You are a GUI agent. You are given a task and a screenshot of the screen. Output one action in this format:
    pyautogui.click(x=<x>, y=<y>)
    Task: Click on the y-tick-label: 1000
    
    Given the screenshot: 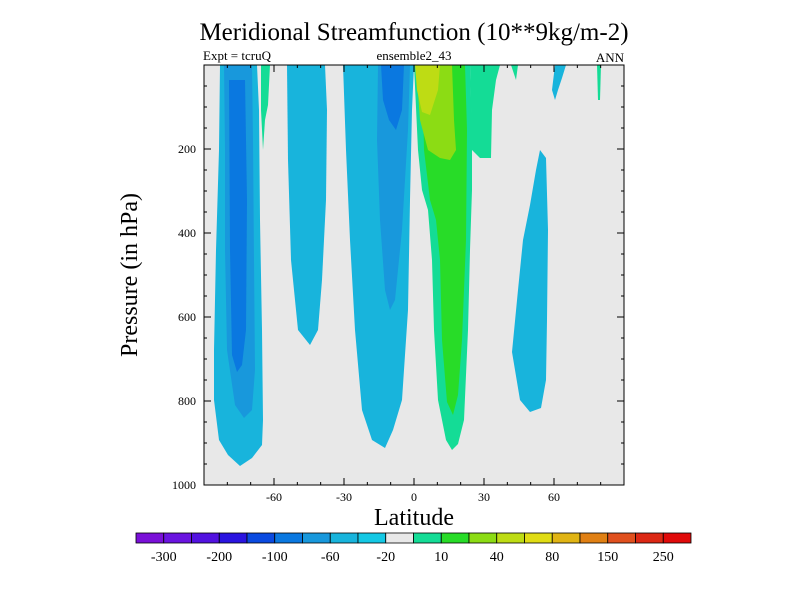 What is the action you would take?
    pyautogui.click(x=184, y=485)
    